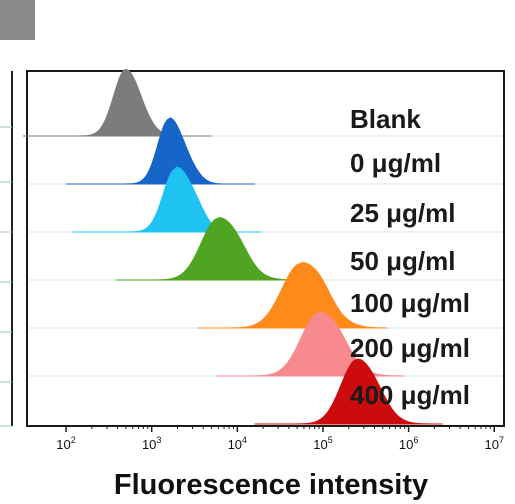 The width and height of the screenshot is (515, 504). Describe the element at coordinates (403, 261) in the screenshot. I see `legend-label-3: 50 μg/ml` at that location.